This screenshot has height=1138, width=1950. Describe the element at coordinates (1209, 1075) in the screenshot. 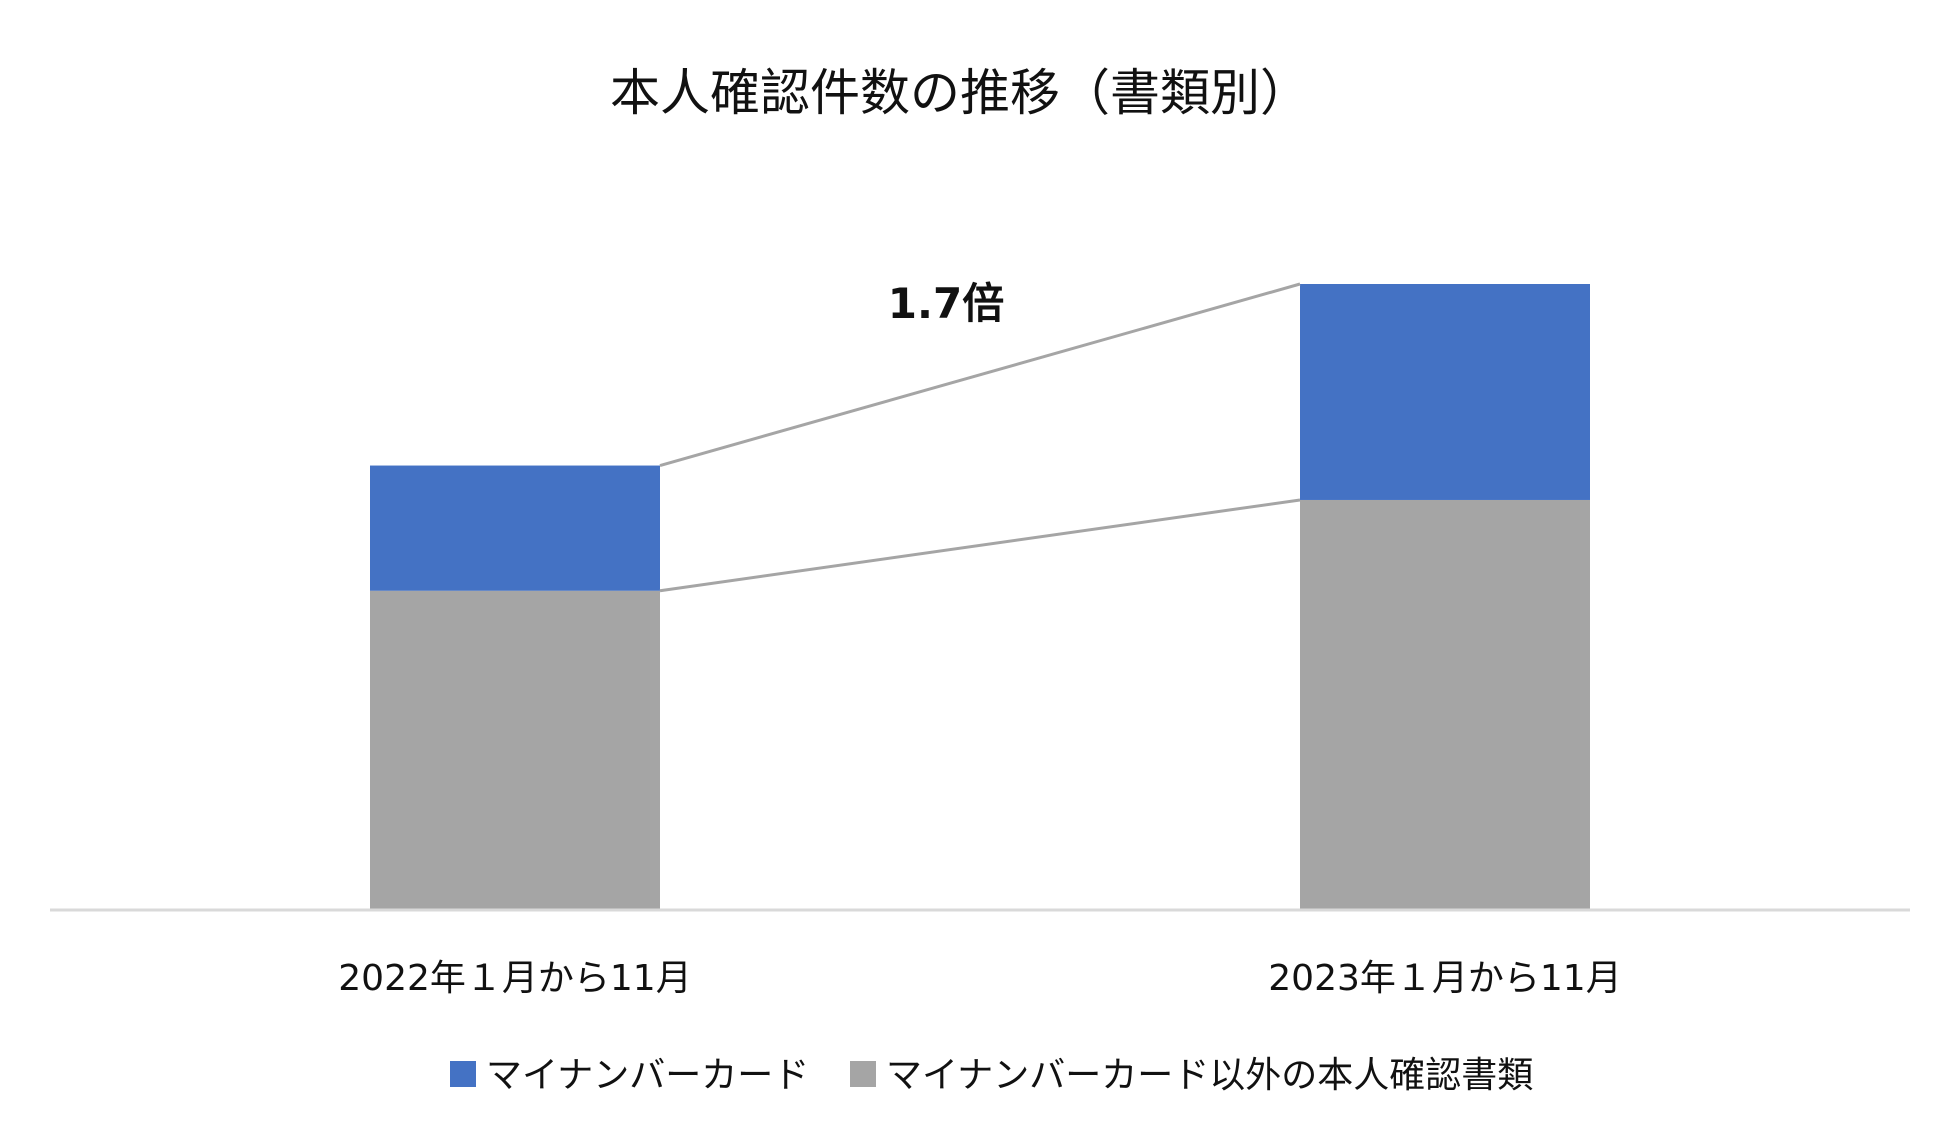

I see `legend-label-2: マイナンバーカード以外の本人確認書類` at that location.